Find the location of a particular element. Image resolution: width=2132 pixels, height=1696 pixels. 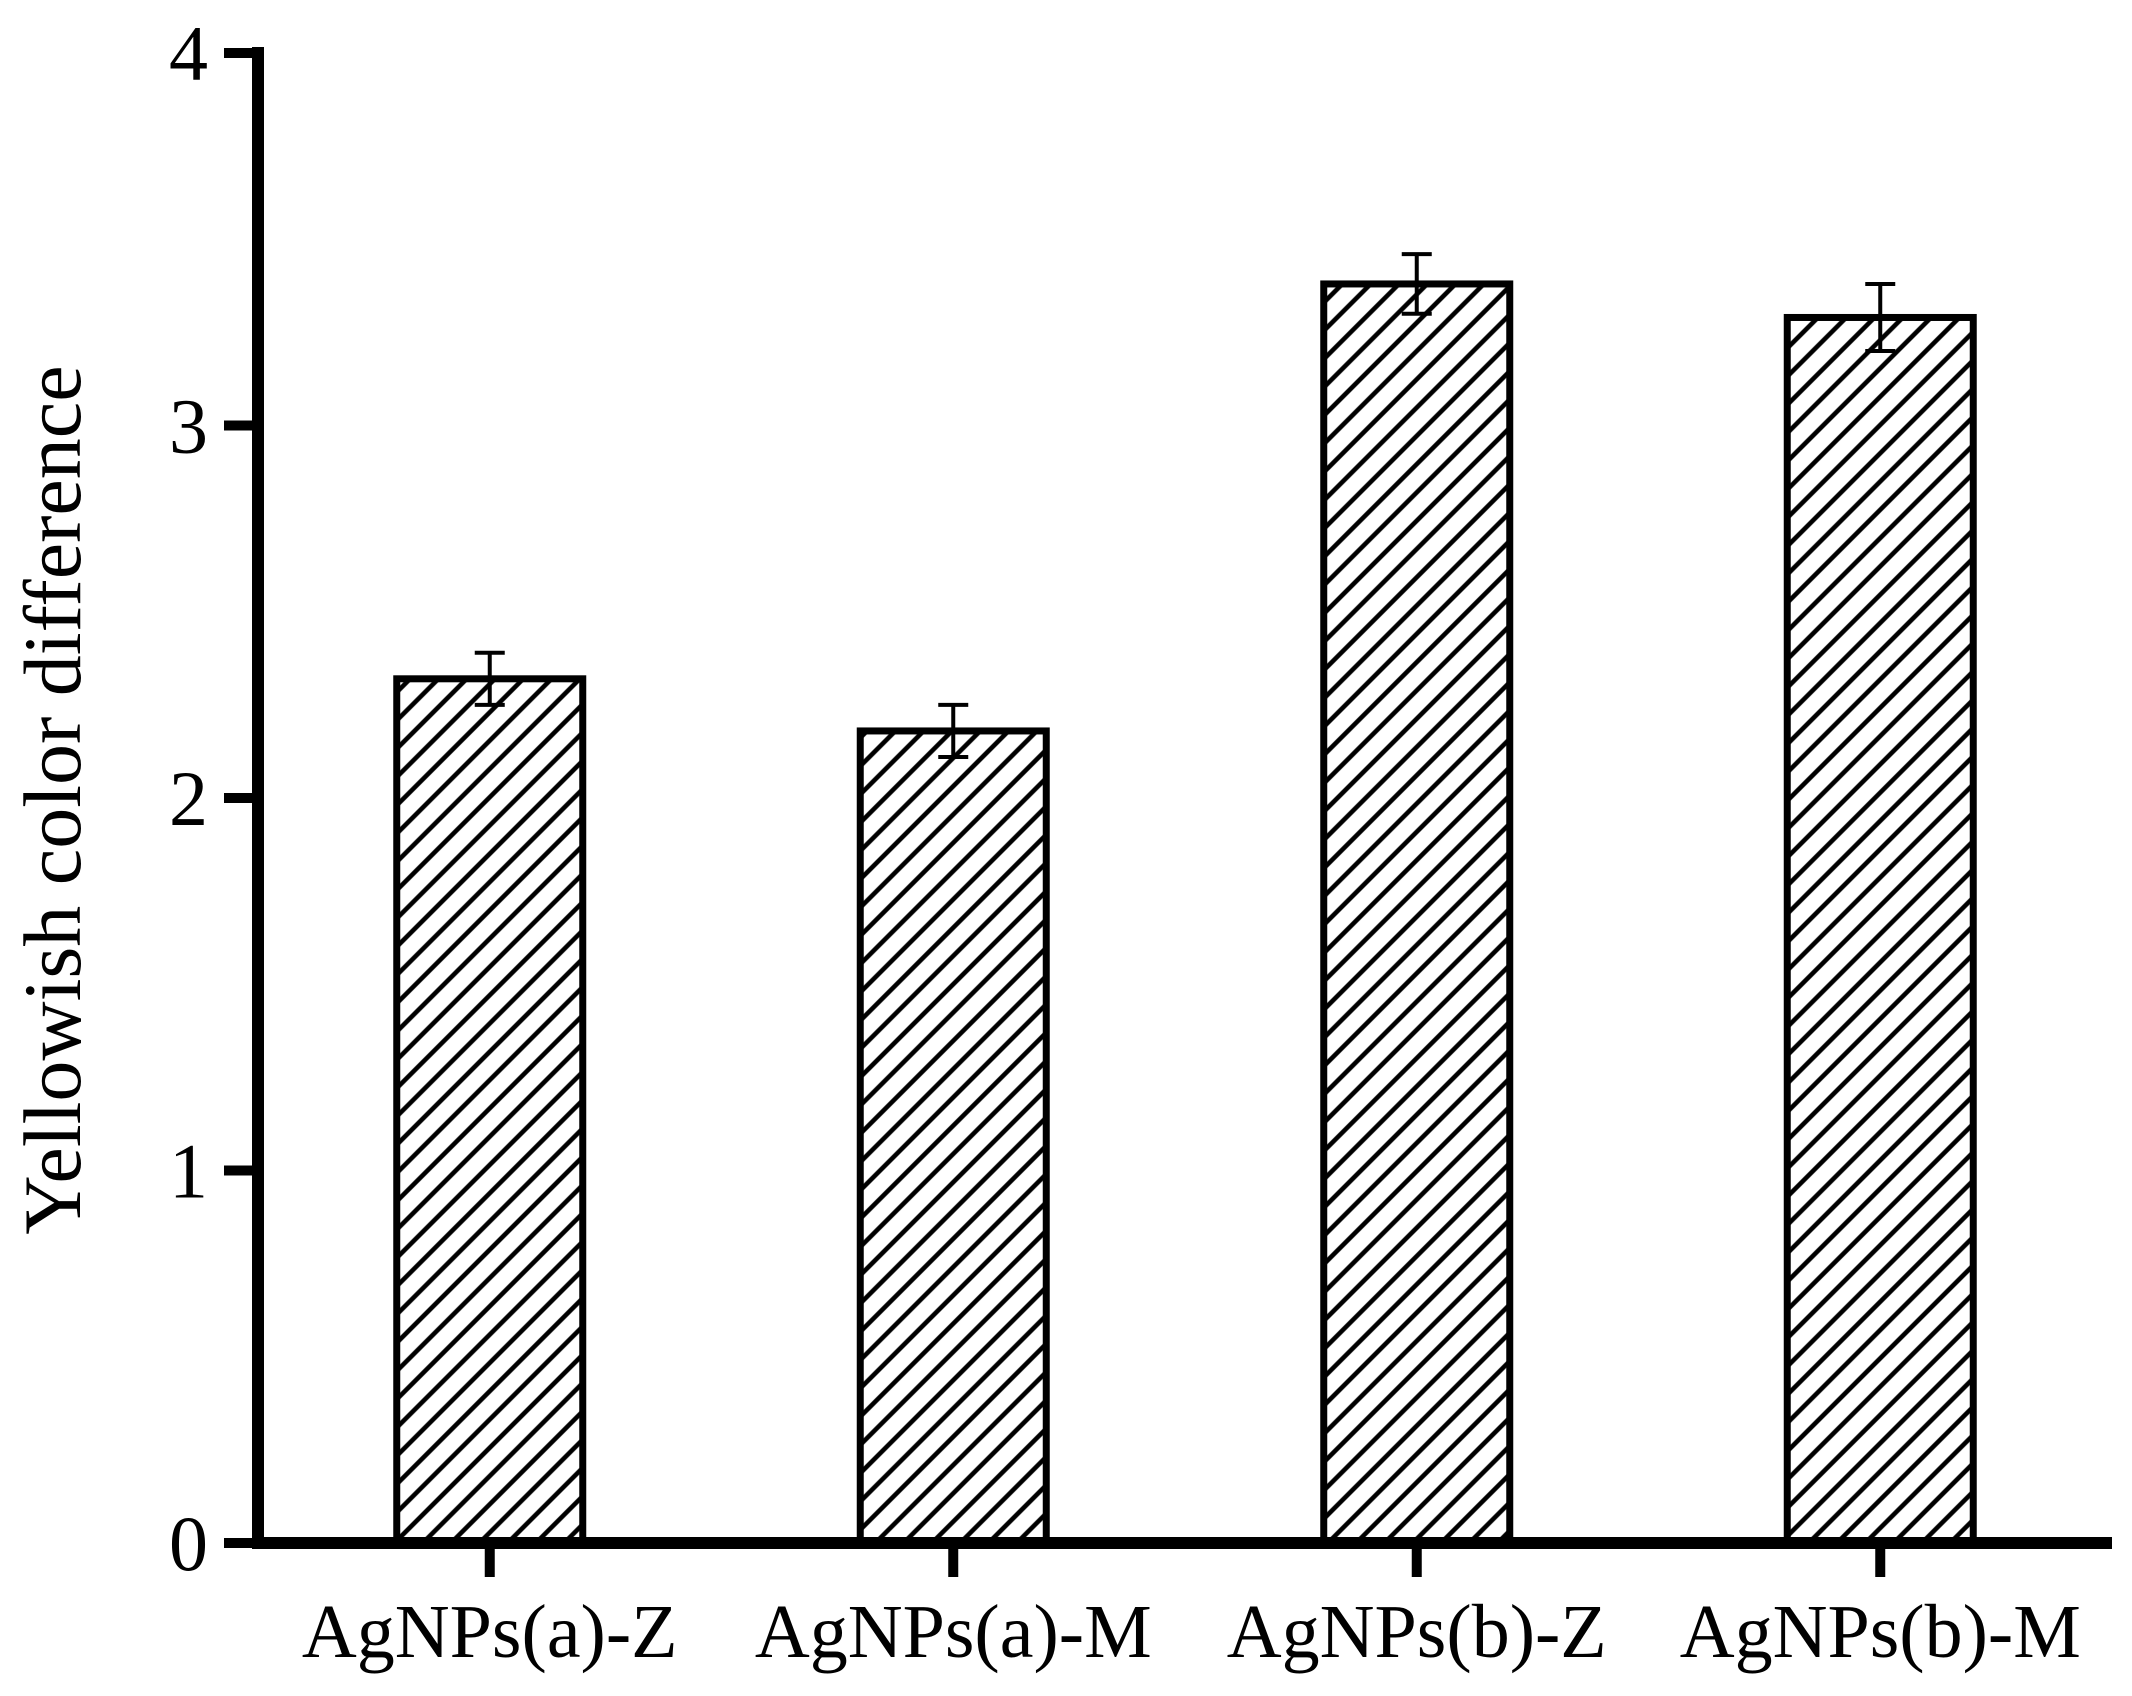

y-tick-label: 3 is located at coordinates (188, 426).